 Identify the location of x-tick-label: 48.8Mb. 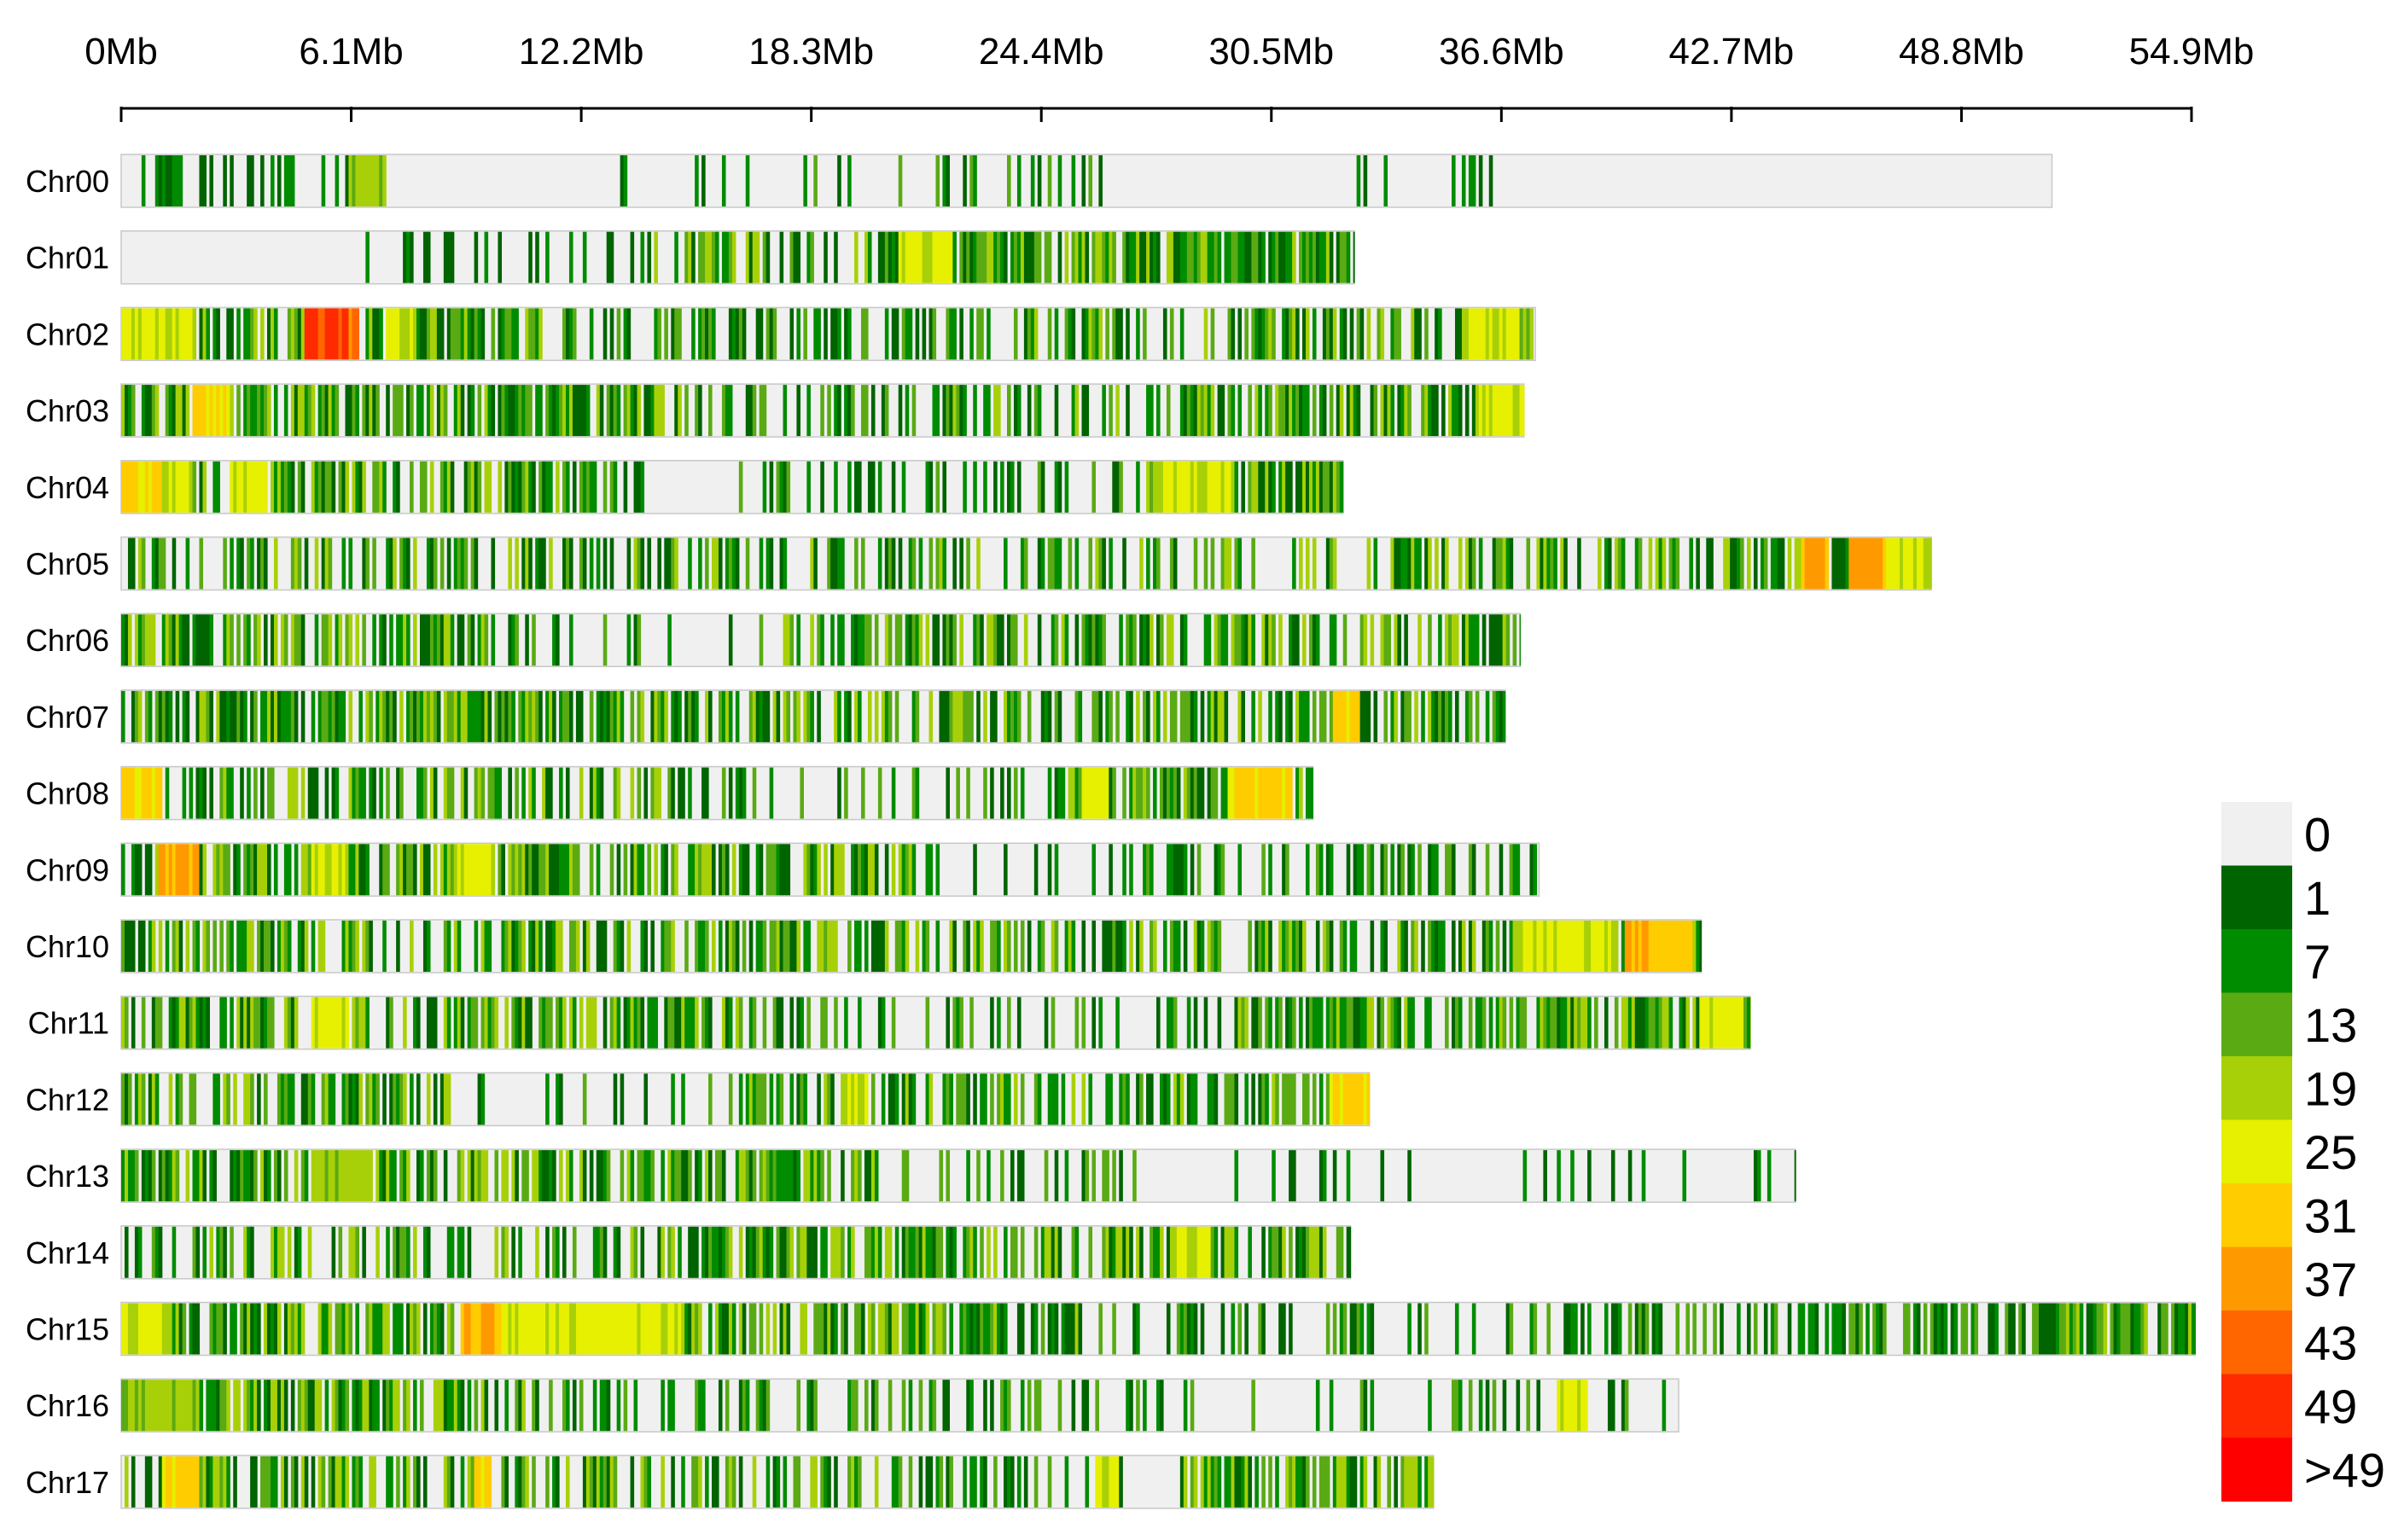
(1961, 52).